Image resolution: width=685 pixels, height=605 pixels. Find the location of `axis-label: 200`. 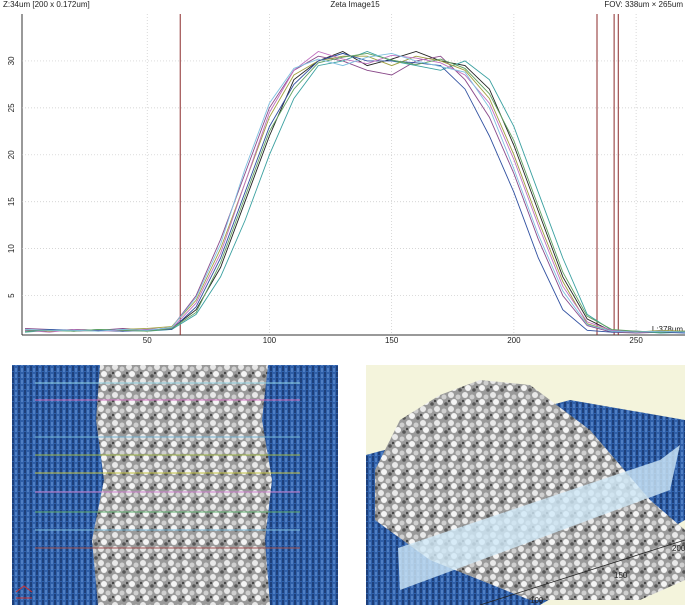

axis-label: 200 is located at coordinates (678, 548).